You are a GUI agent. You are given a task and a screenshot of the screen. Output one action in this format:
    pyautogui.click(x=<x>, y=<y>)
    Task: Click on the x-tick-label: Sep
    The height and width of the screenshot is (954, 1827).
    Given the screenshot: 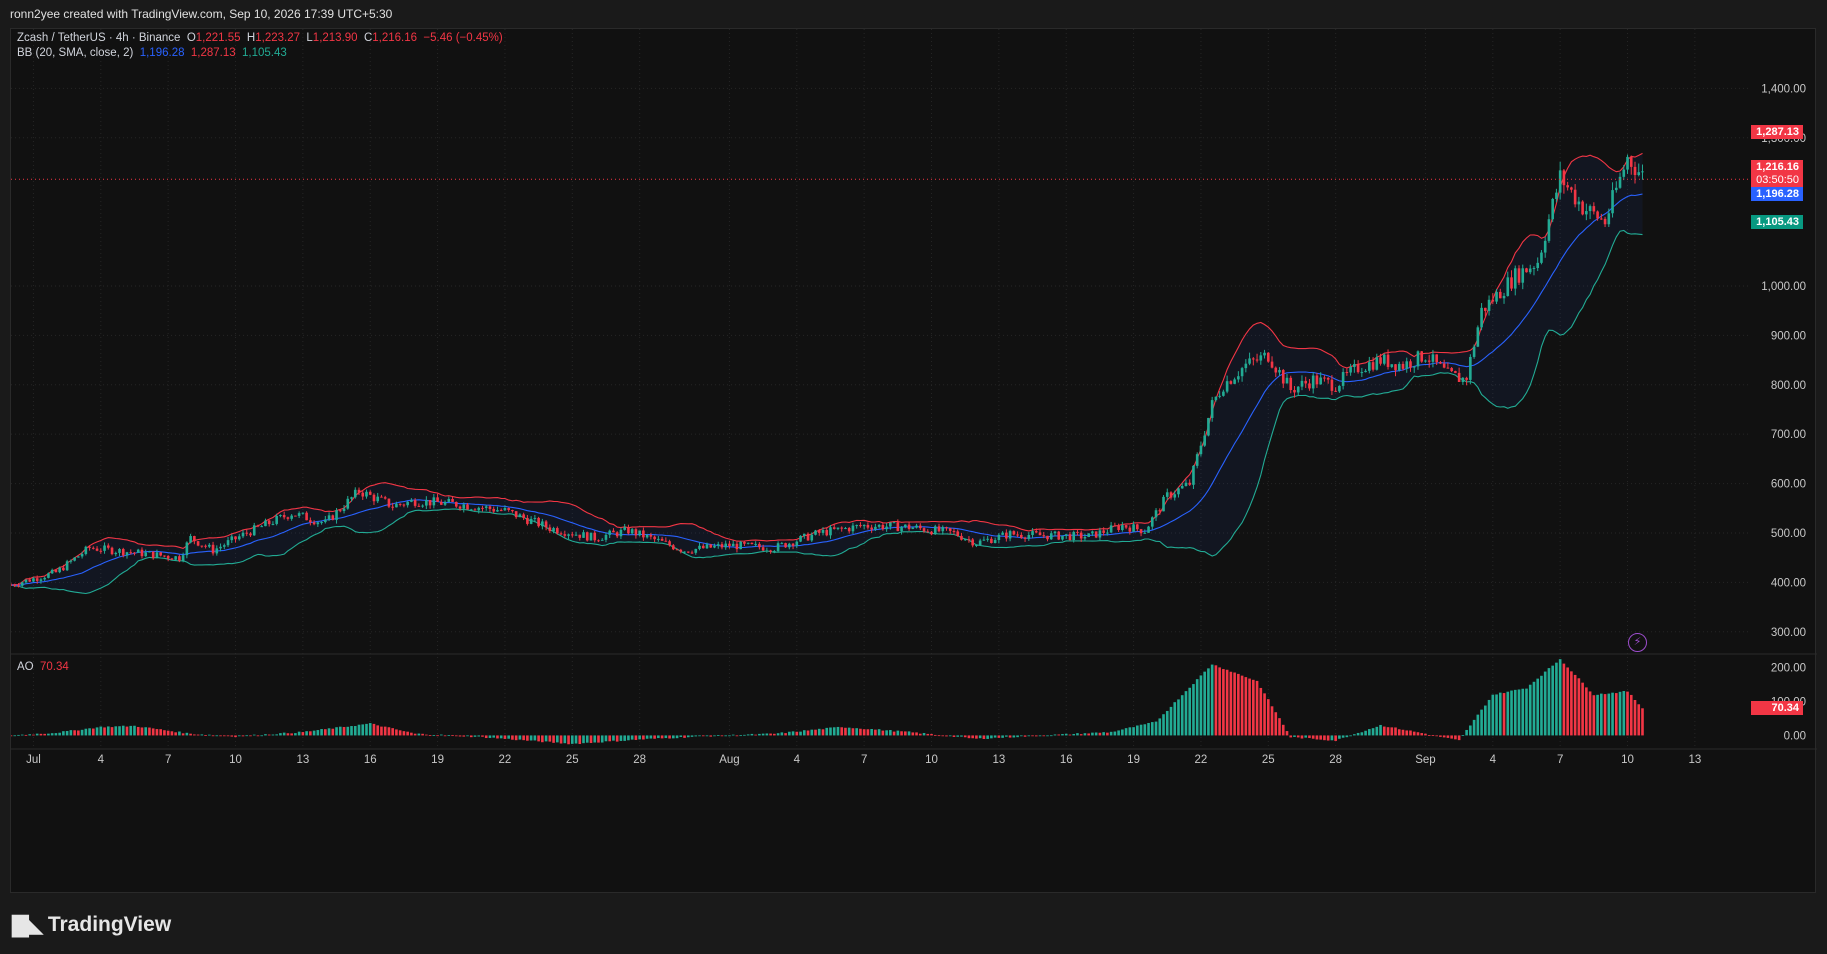 What is the action you would take?
    pyautogui.click(x=1425, y=760)
    